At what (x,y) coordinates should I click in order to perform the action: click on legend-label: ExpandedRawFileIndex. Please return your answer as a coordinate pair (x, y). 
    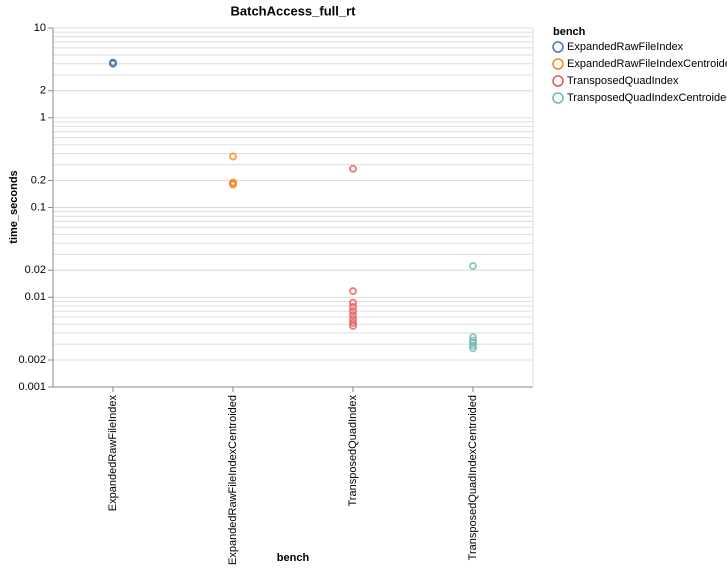
    Looking at the image, I should click on (625, 47).